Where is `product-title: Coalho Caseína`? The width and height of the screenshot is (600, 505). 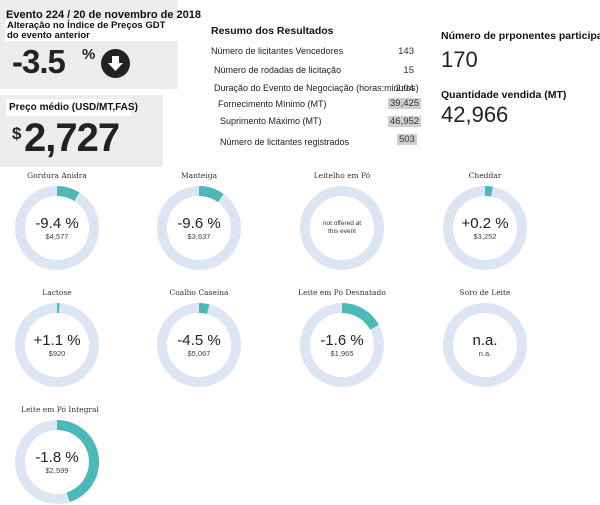 product-title: Coalho Caseína is located at coordinates (199, 292).